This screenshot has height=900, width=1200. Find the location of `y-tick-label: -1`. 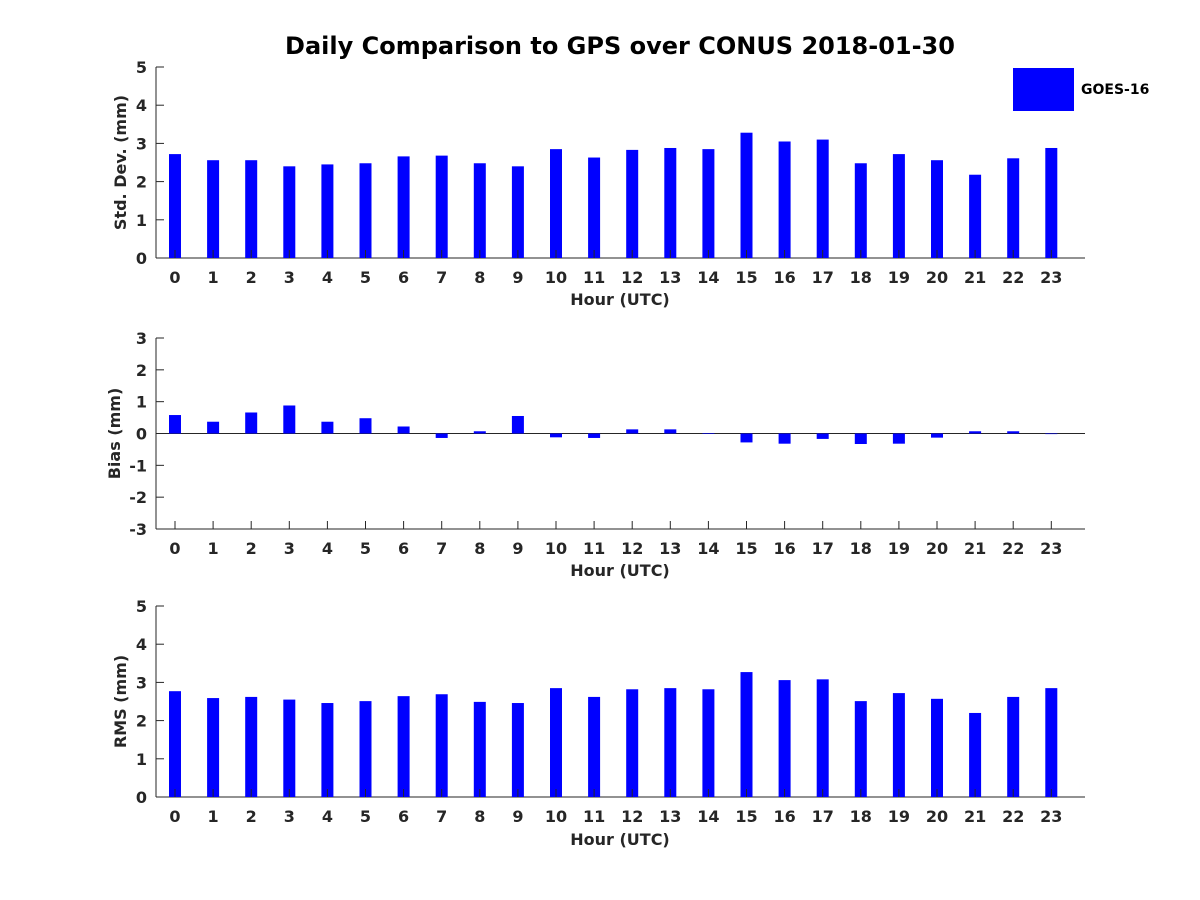

y-tick-label: -1 is located at coordinates (138, 465).